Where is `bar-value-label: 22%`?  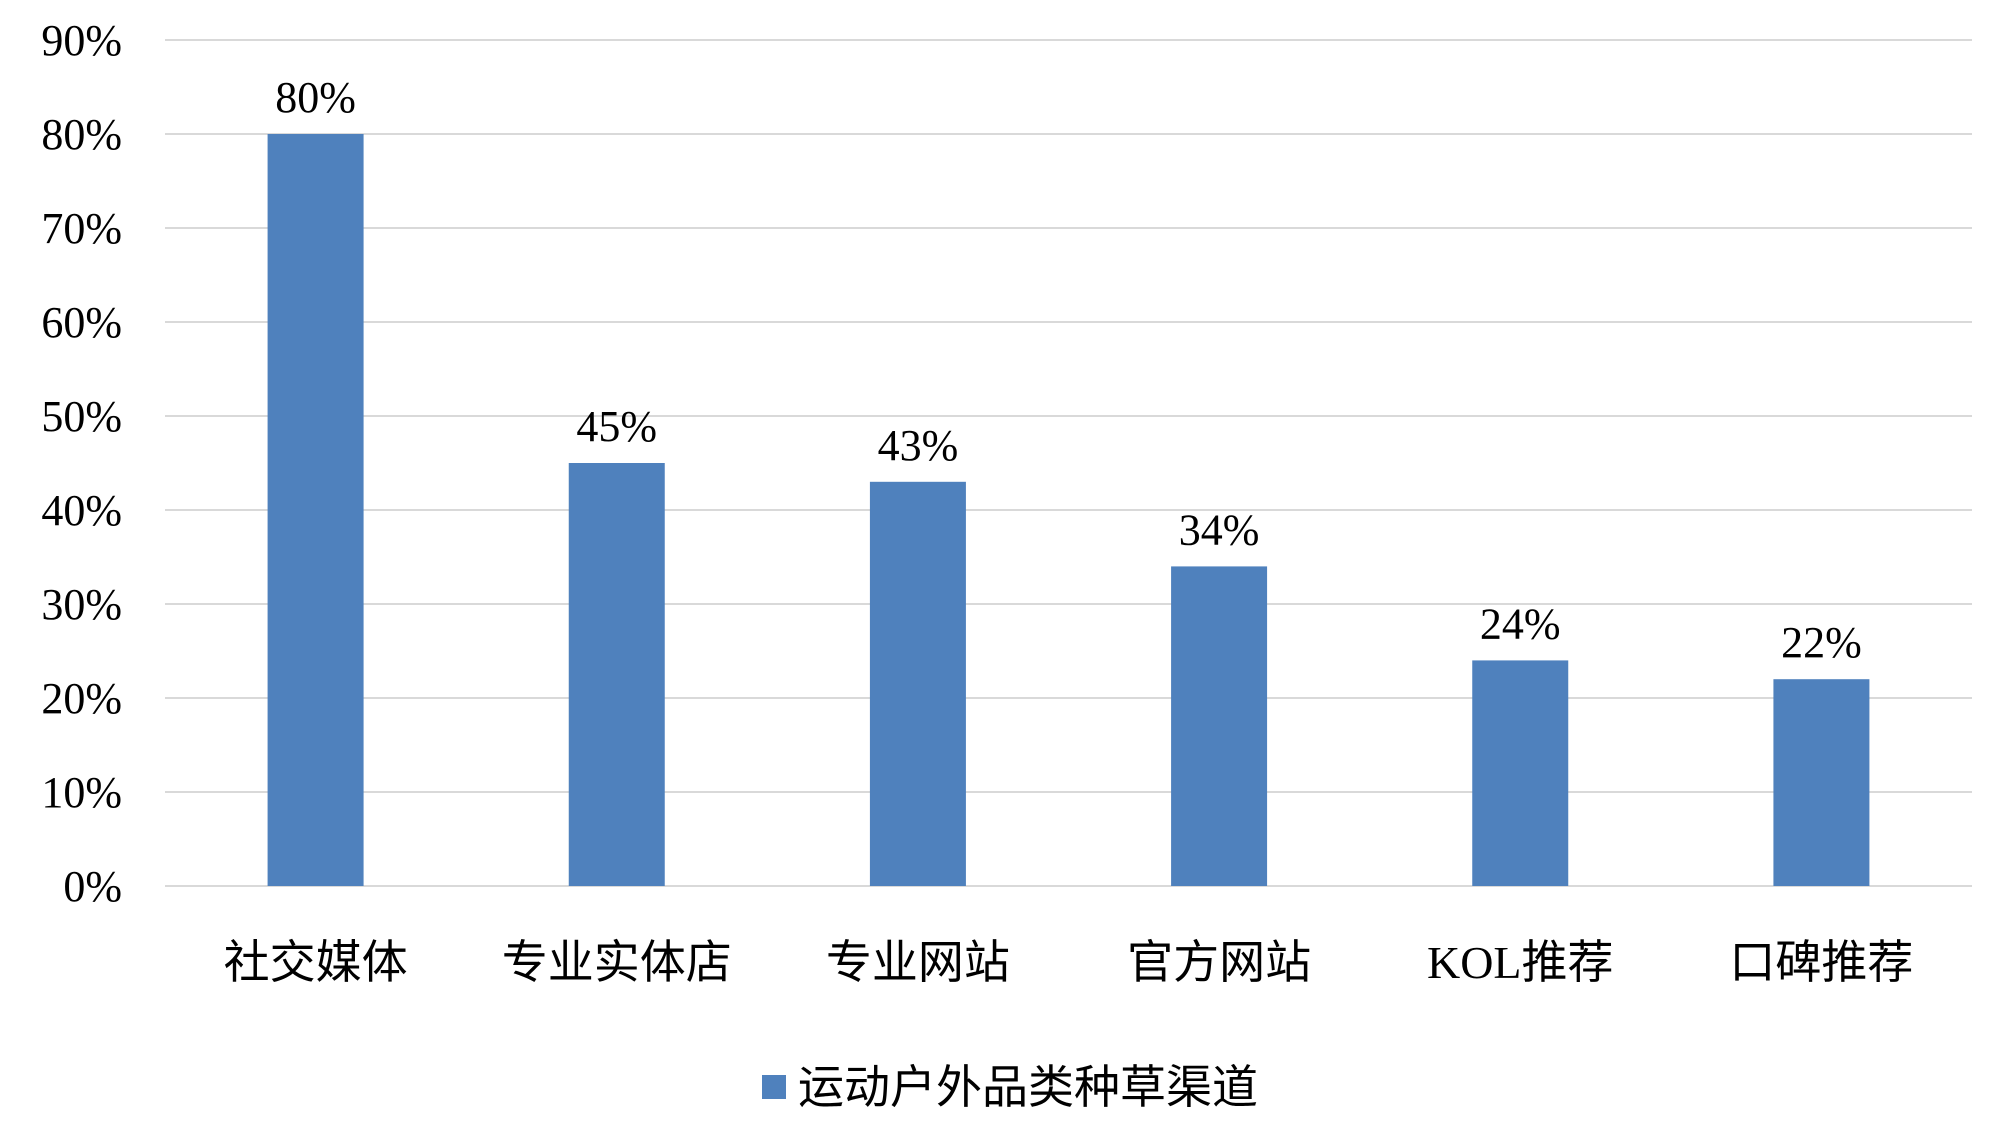
bar-value-label: 22% is located at coordinates (1821, 642).